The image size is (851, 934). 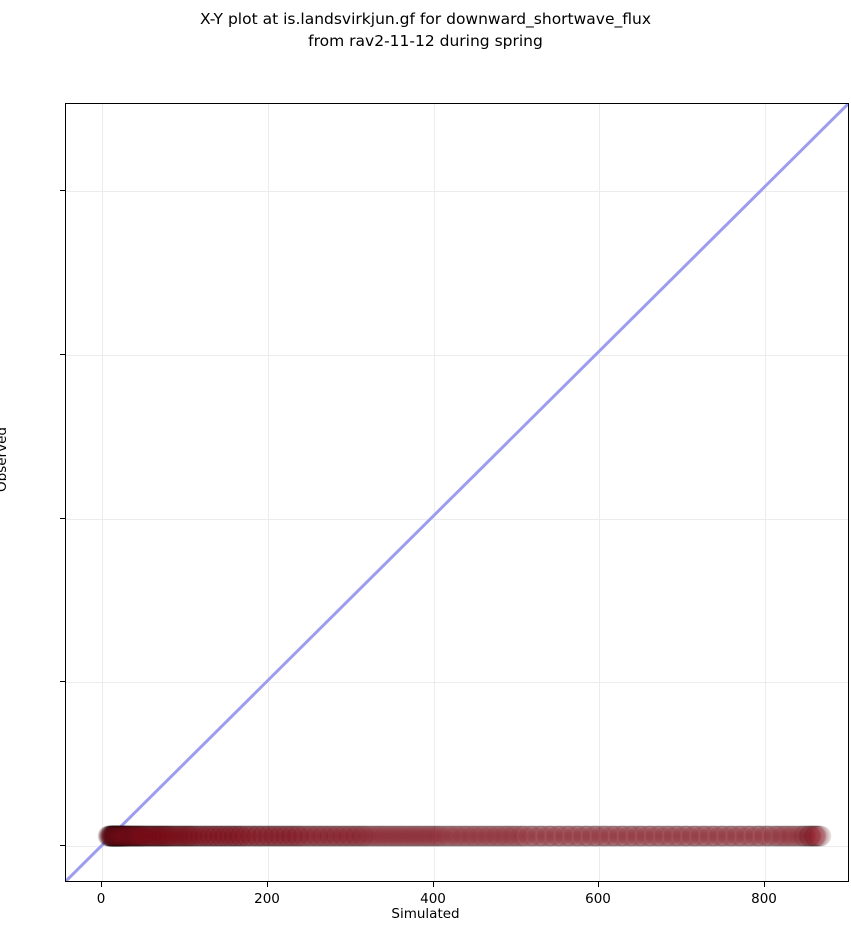 I want to click on x-axis-label: Simulated, so click(x=425, y=914).